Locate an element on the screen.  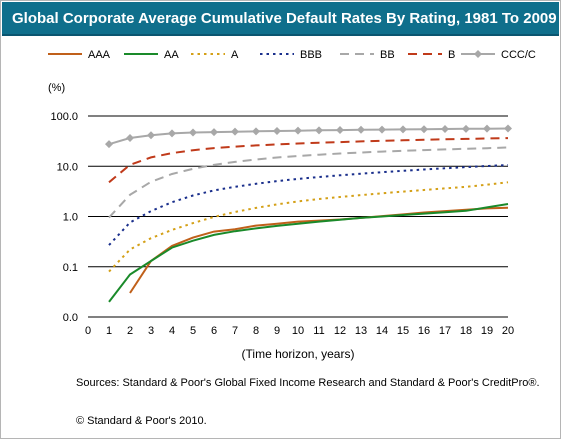
legend-label: AAA is located at coordinates (99, 55).